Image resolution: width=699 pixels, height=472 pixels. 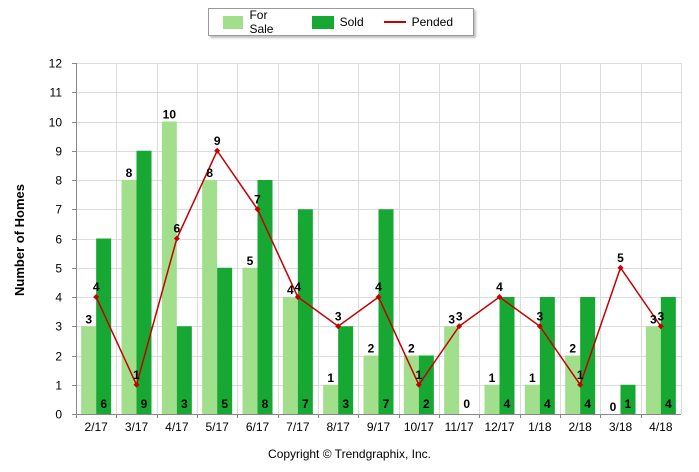 I want to click on legend-swatch-sold, so click(x=322, y=22).